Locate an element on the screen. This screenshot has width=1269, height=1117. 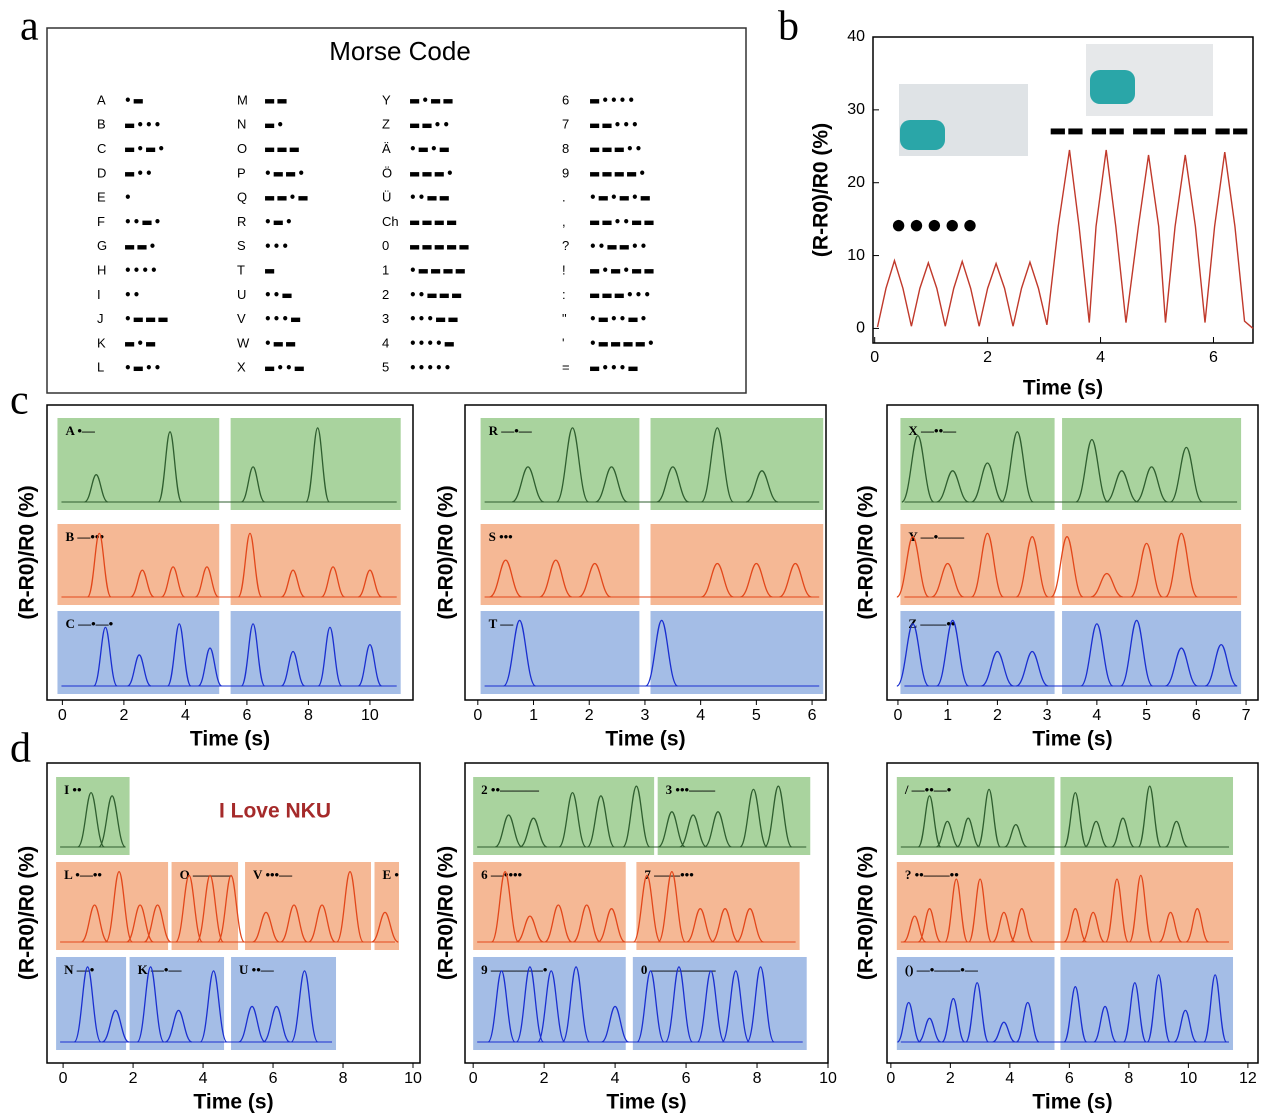
morse-code: •▬•▬•▬ is located at coordinates (620, 198).